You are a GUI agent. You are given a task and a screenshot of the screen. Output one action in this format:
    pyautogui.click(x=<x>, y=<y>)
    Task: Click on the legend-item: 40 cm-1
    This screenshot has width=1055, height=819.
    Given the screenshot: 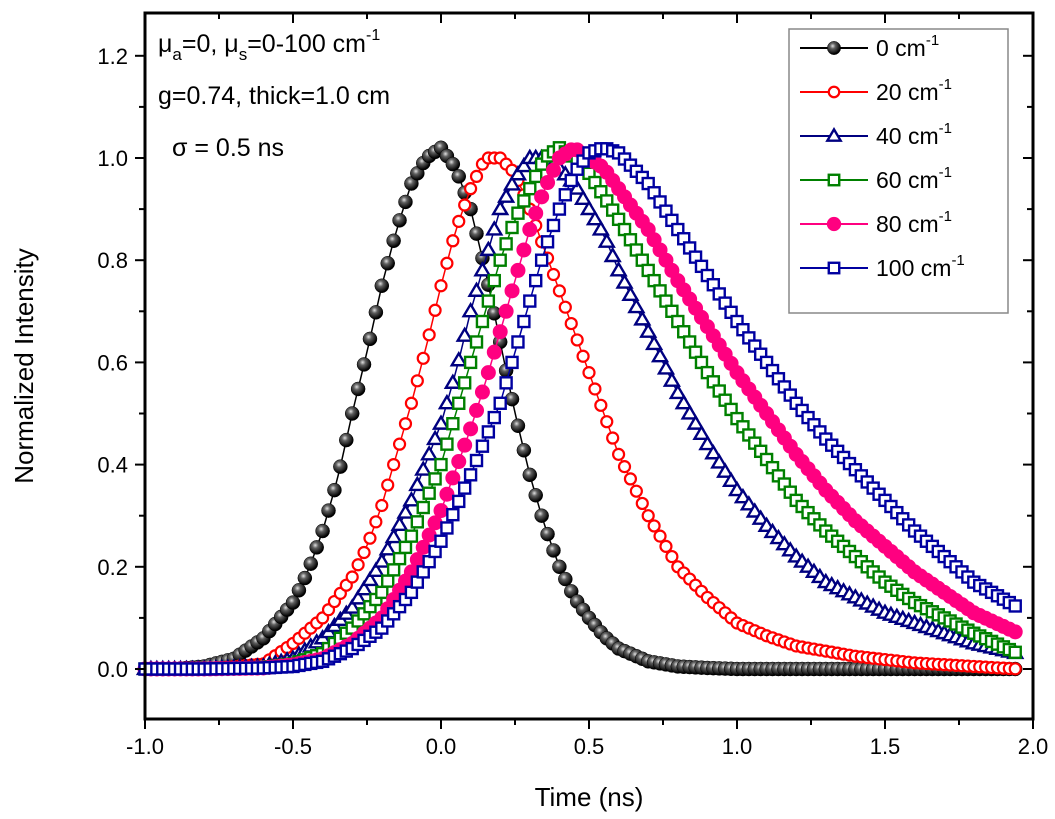 What is the action you would take?
    pyautogui.click(x=876, y=134)
    